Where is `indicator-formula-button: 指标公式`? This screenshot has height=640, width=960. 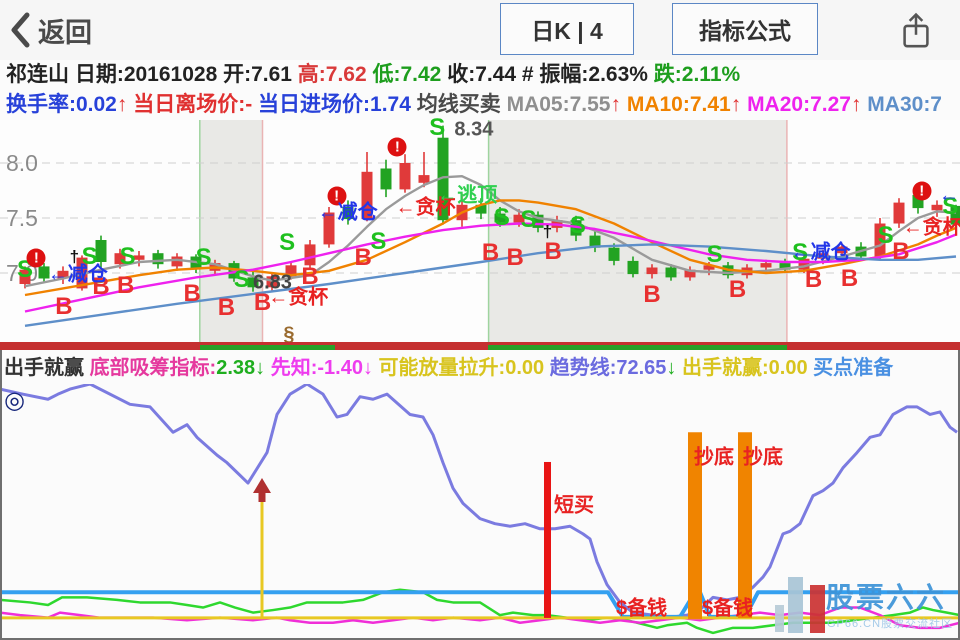
indicator-formula-button: 指标公式 is located at coordinates (745, 29).